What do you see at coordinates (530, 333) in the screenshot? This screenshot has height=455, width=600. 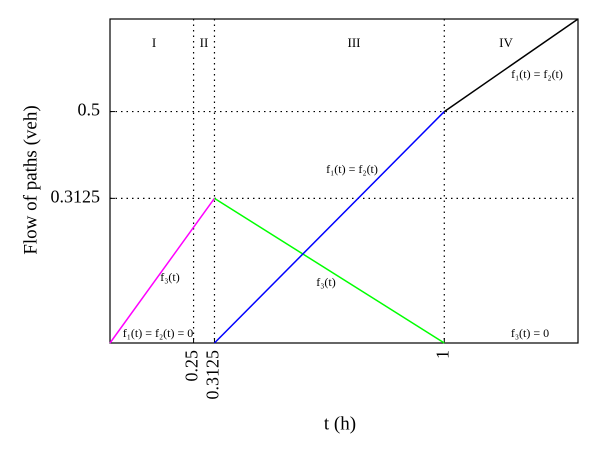 I see `annotation: f₃(t) = 0` at bounding box center [530, 333].